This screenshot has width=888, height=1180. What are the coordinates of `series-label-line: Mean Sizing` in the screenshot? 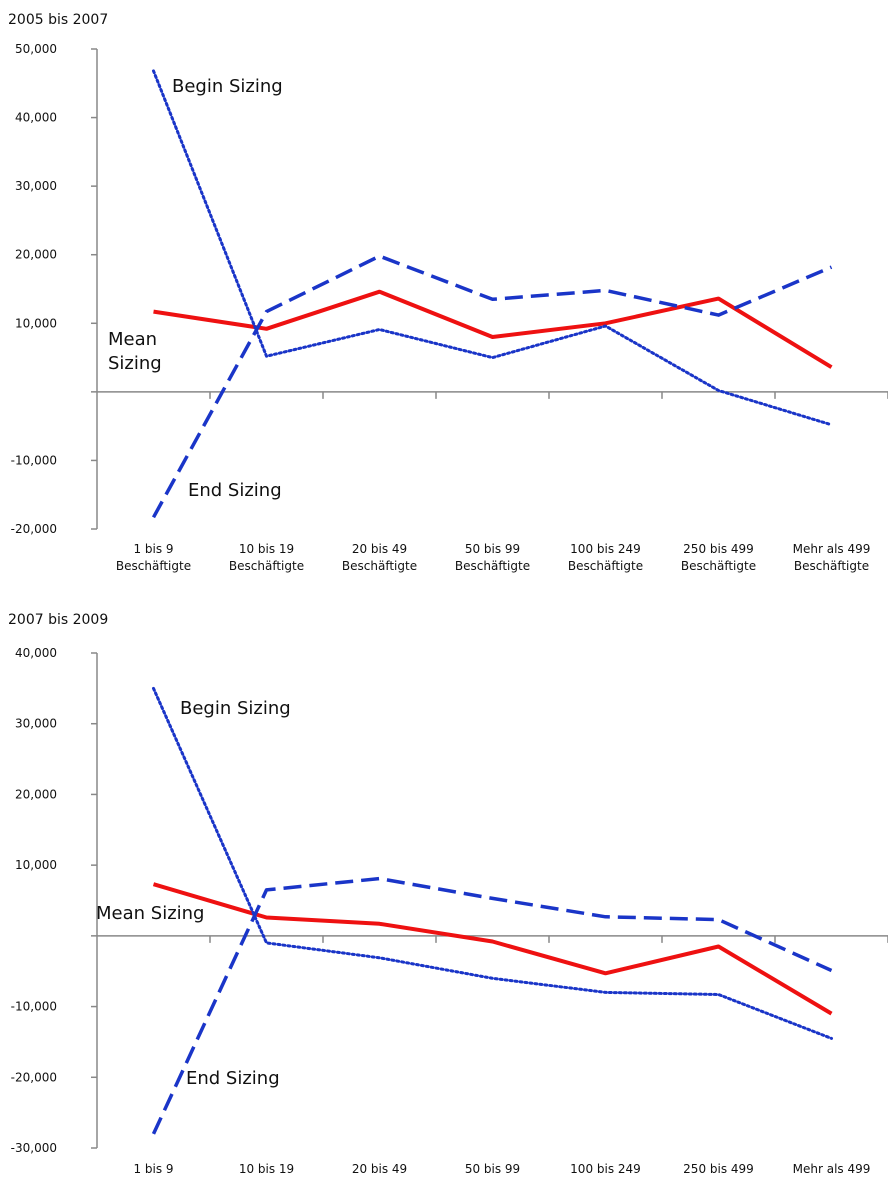 It's located at (150, 913).